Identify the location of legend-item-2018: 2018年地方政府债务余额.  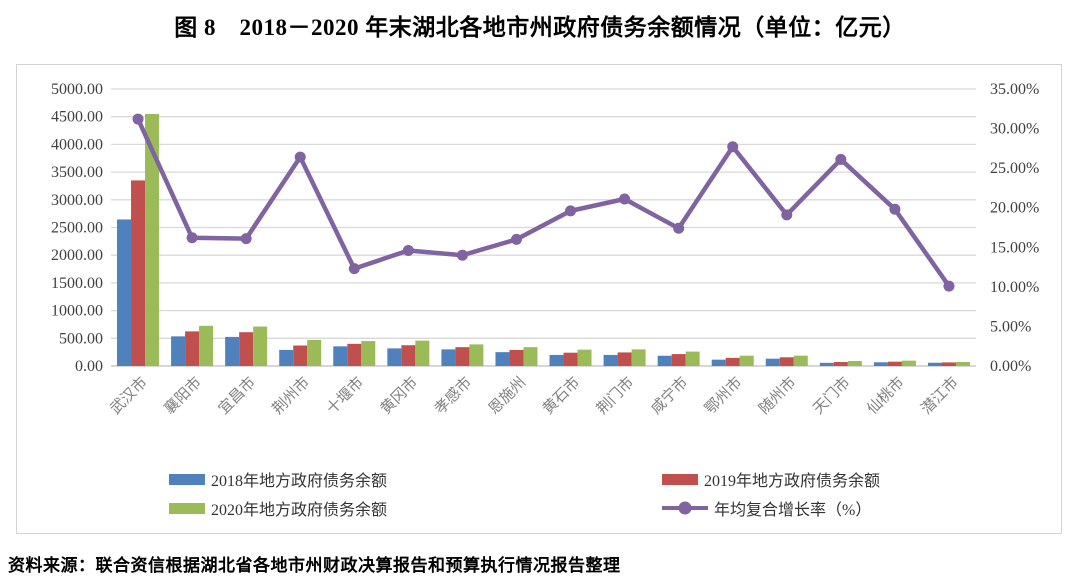
(278, 479).